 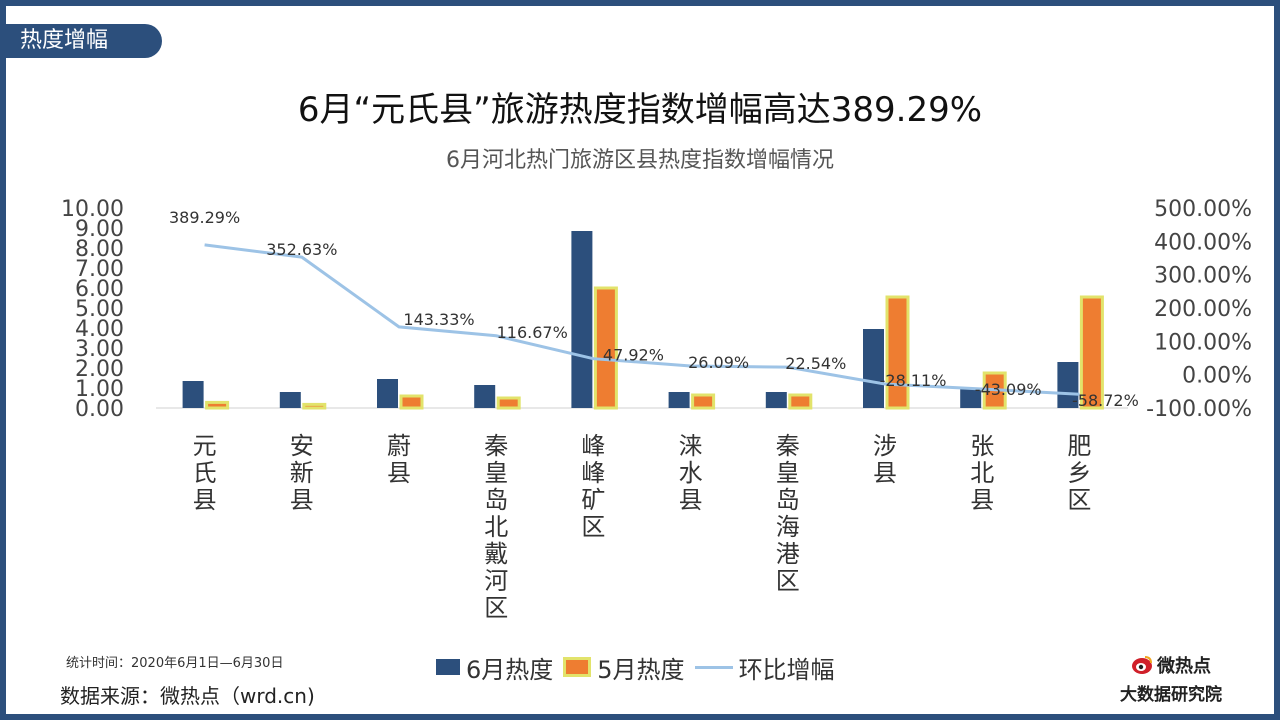 What do you see at coordinates (1105, 400) in the screenshot?
I see `growth-data-label: -58.72%` at bounding box center [1105, 400].